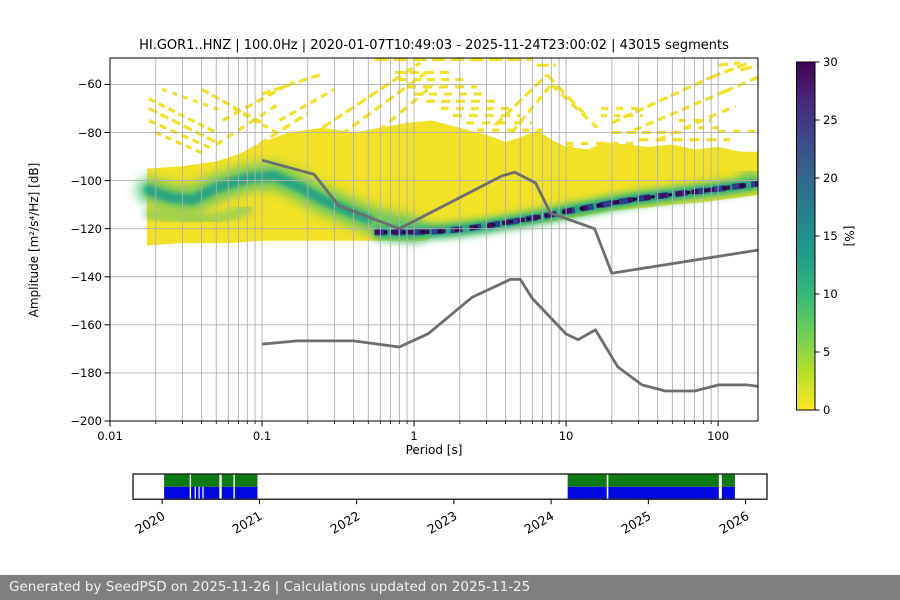 Image resolution: width=900 pixels, height=600 pixels. What do you see at coordinates (849, 236) in the screenshot?
I see `colorbar-label: [%]` at bounding box center [849, 236].